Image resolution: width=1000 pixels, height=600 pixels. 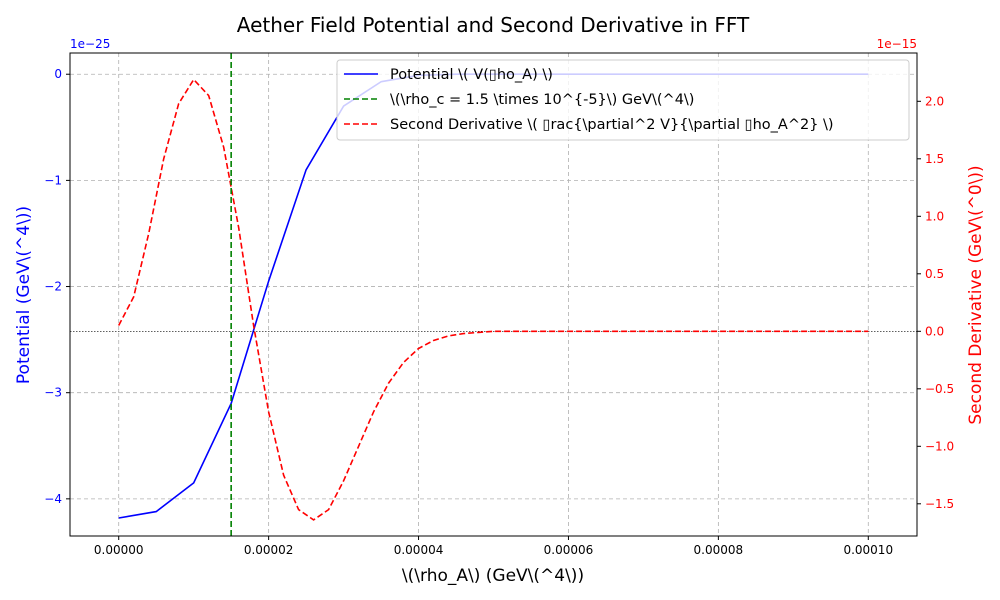 I want to click on y-right-tick-label: 1.0, so click(x=934, y=216).